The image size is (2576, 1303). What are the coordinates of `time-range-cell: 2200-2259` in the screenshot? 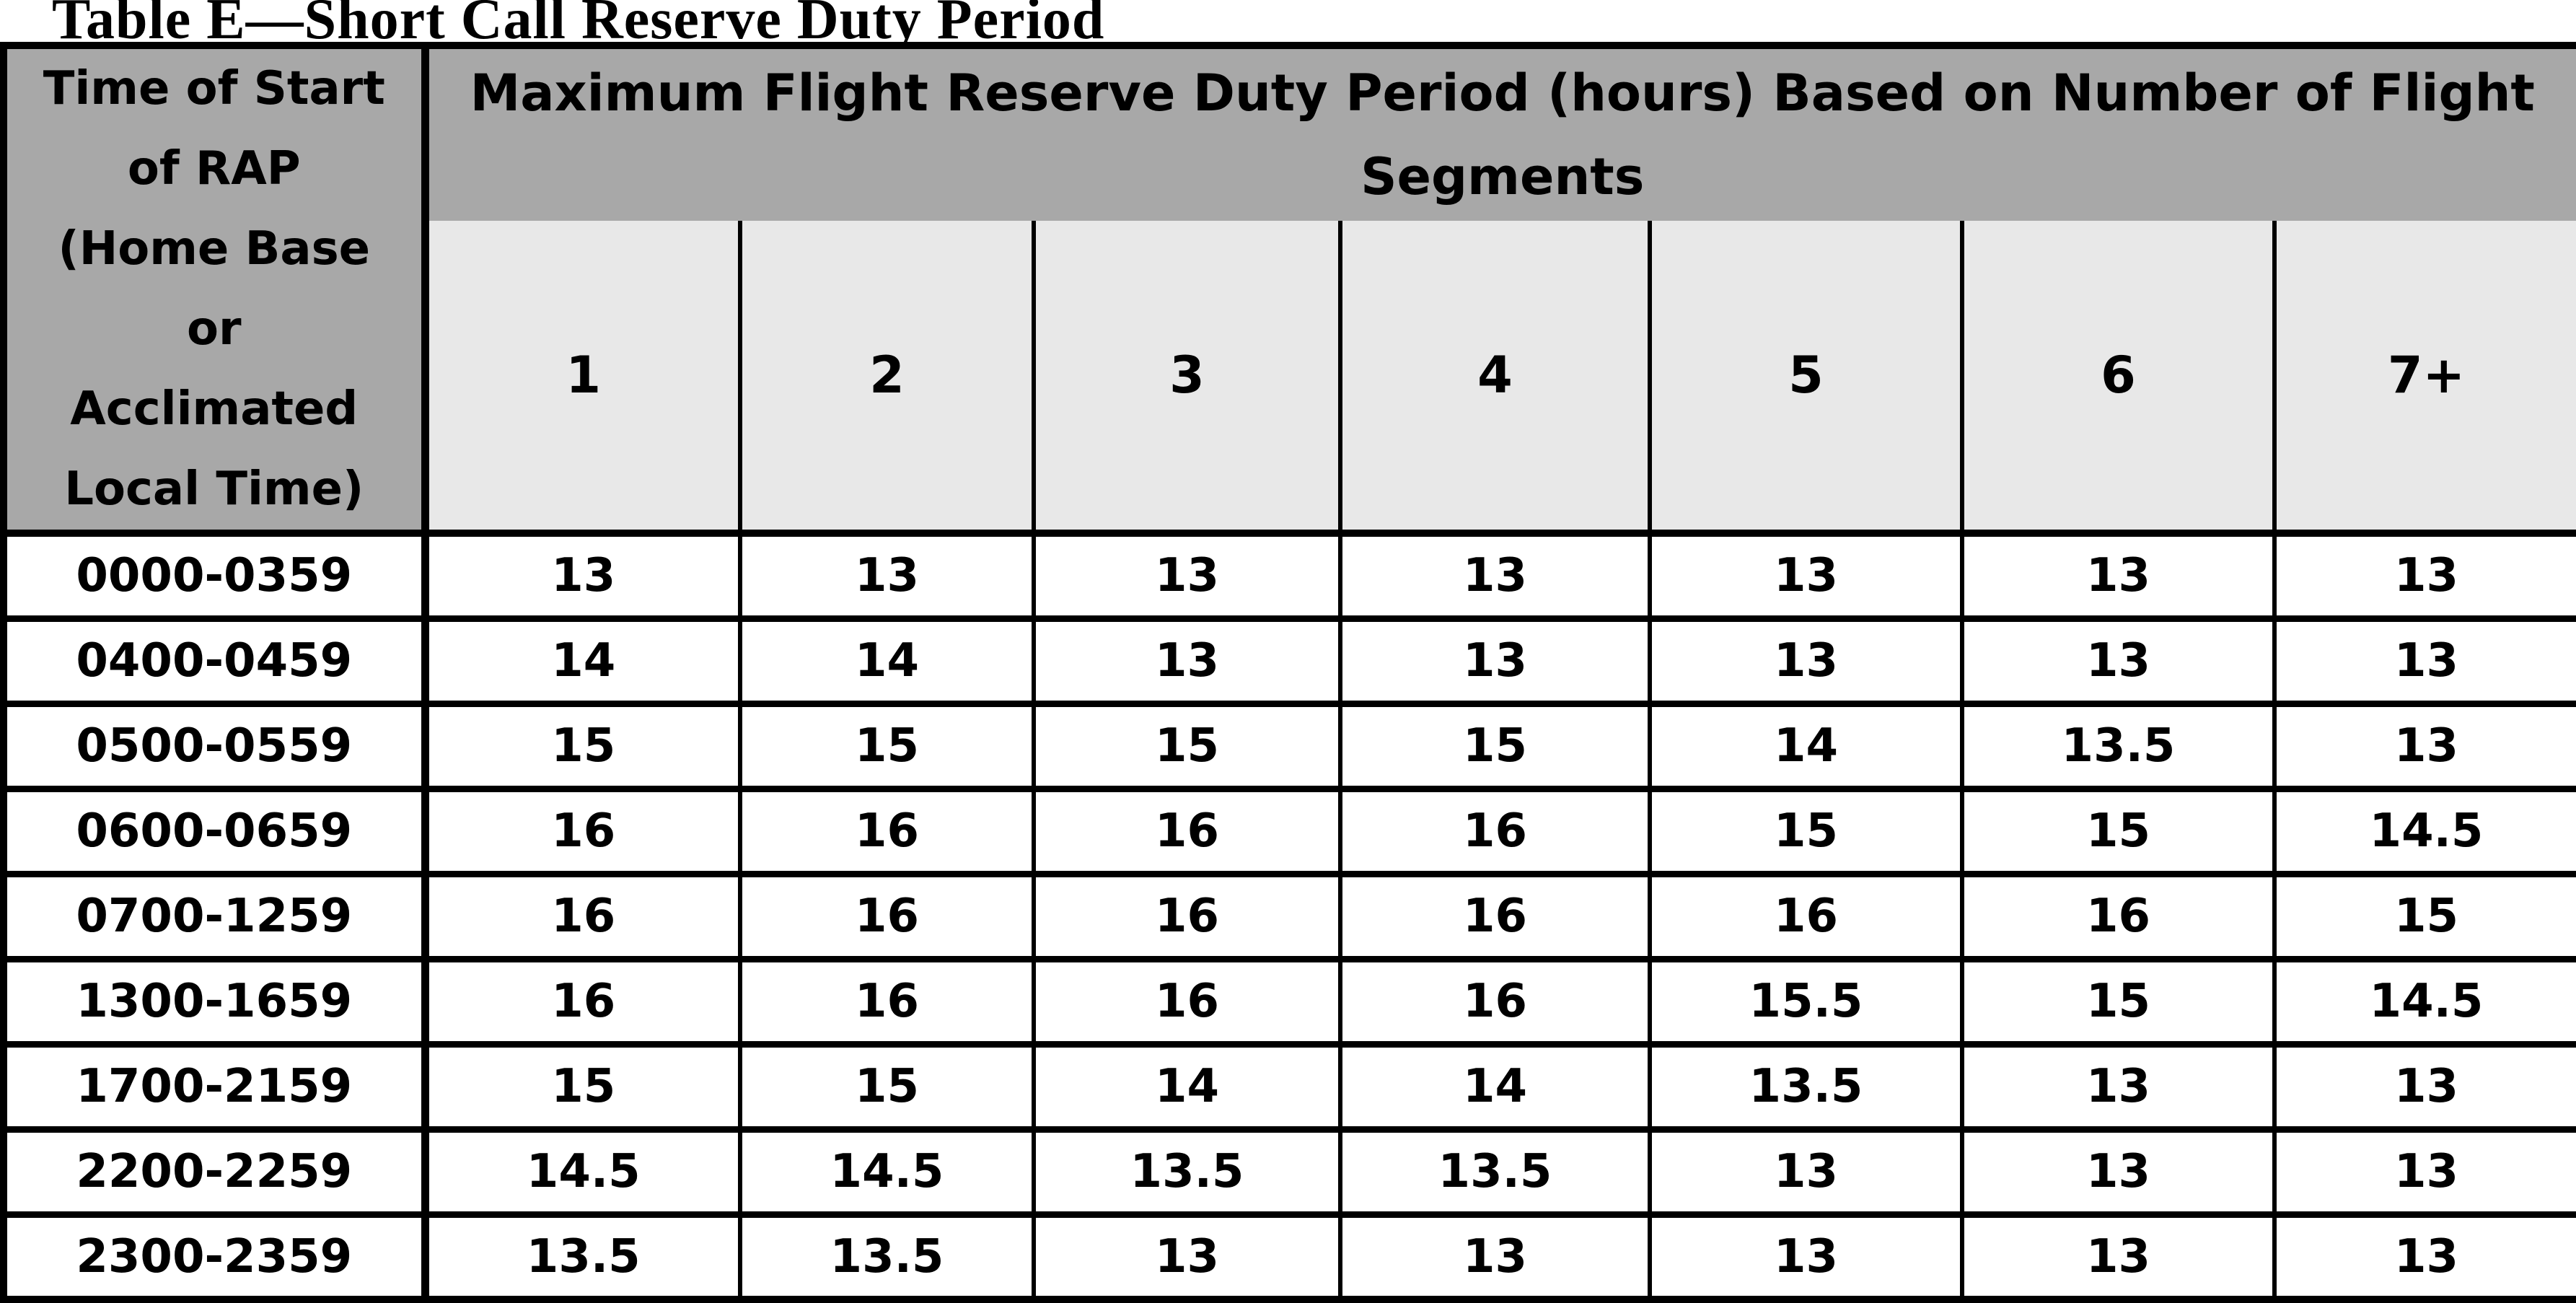 It's located at (216, 1170).